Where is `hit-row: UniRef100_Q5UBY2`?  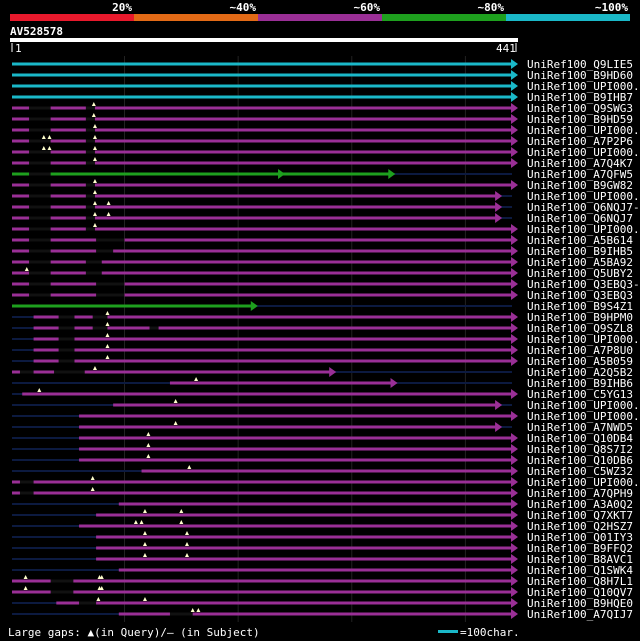
hit-row: UniRef100_Q5UBY2 is located at coordinates (322, 273).